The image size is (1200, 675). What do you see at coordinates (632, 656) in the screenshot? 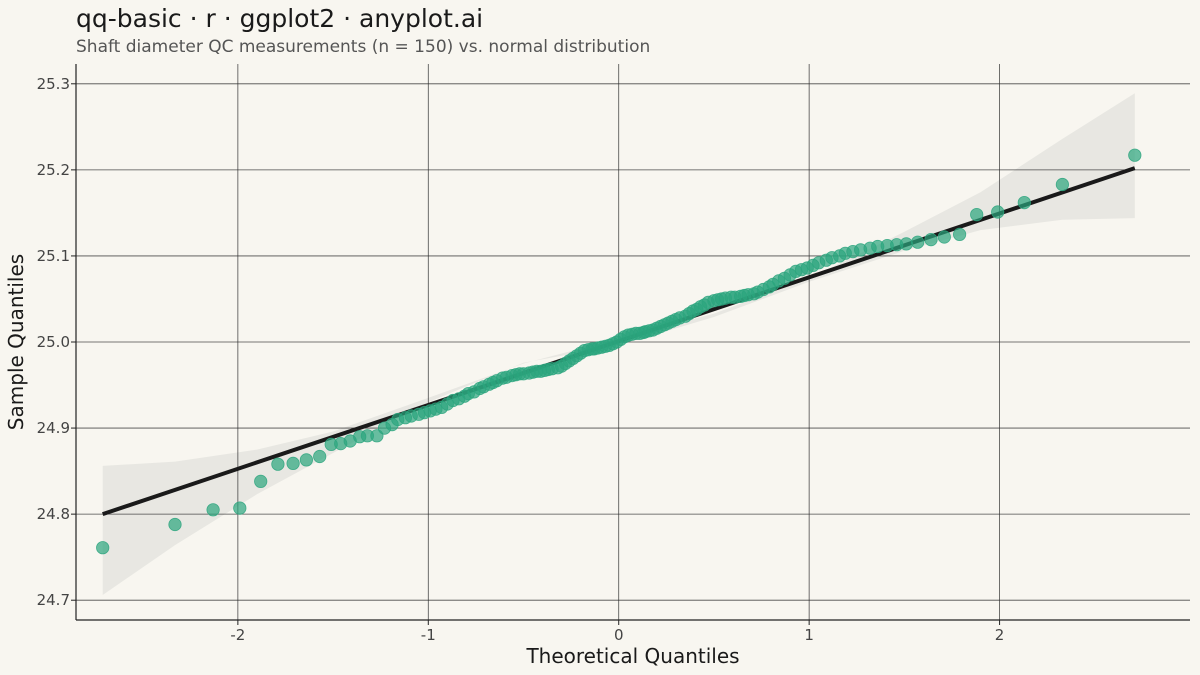
I see `x-axis-title: Theoretical Quantiles` at bounding box center [632, 656].